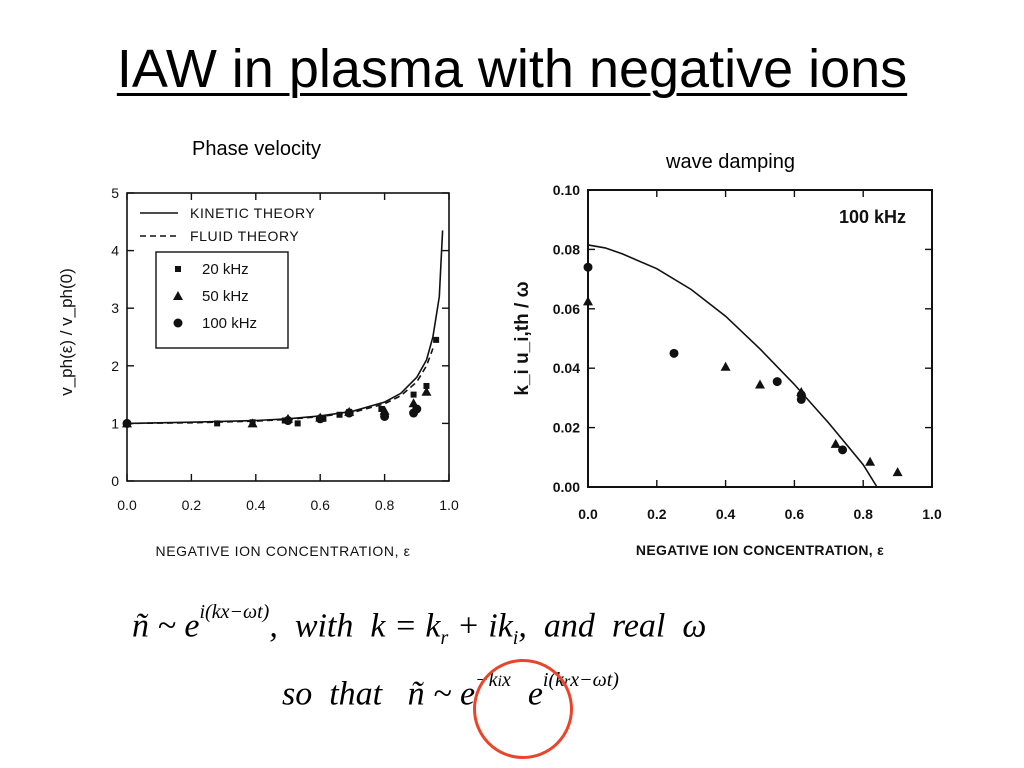  I want to click on legend-marker-square, so click(178, 269).